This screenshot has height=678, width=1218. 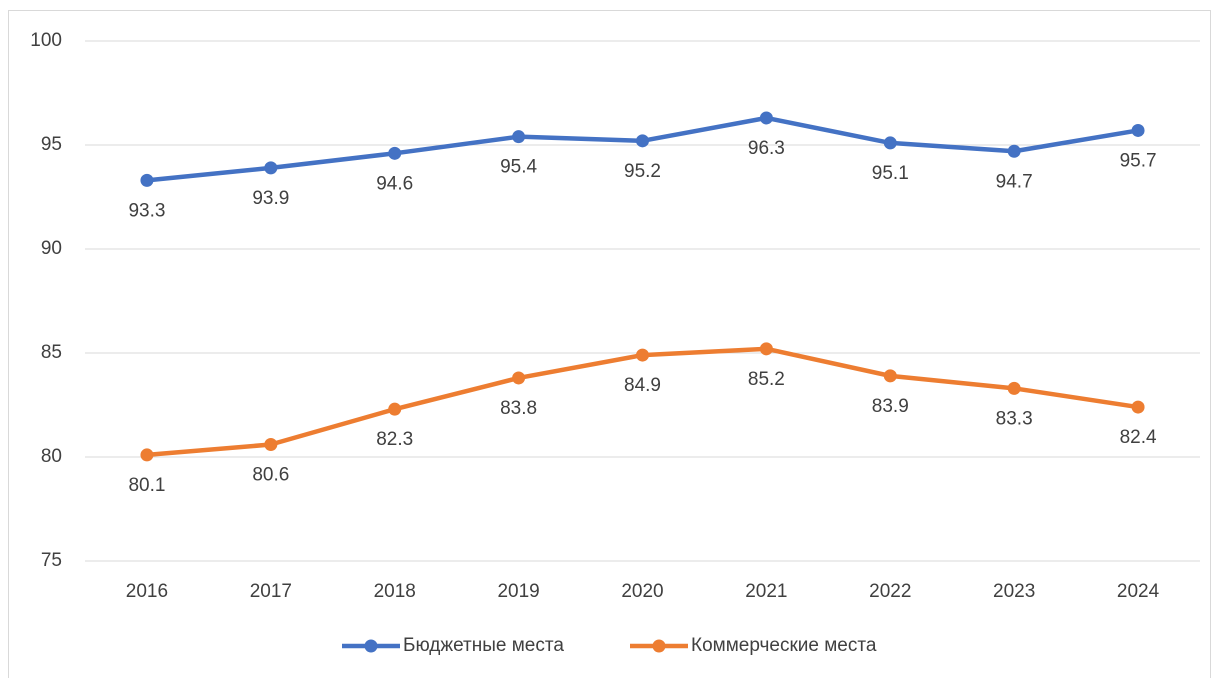 What do you see at coordinates (766, 591) in the screenshot?
I see `x-tick-label: 2021` at bounding box center [766, 591].